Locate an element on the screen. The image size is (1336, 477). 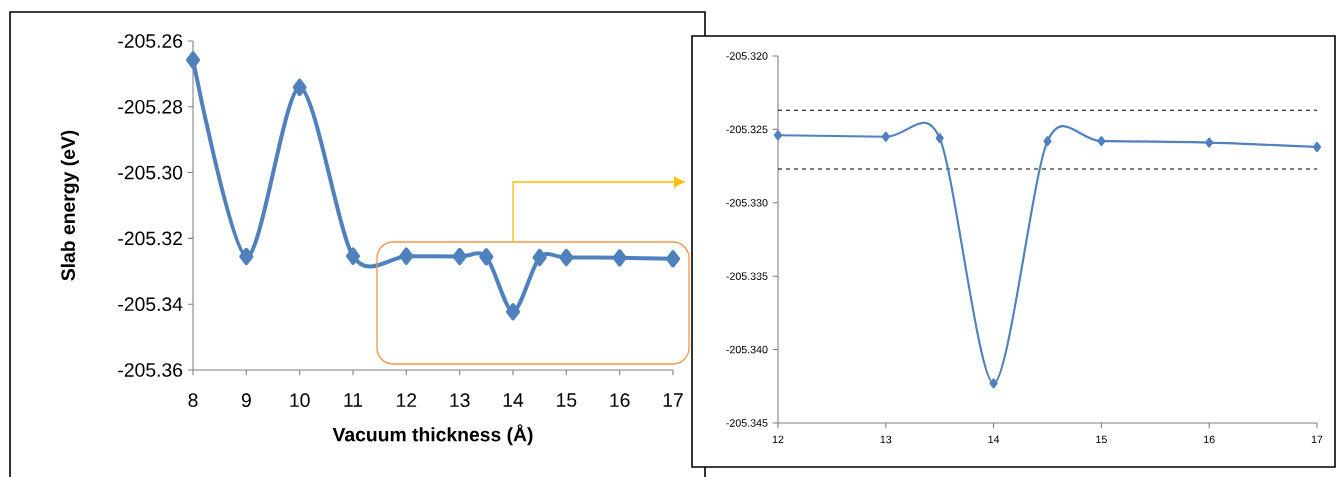
y-tick-label: -205.335 is located at coordinates (747, 276).